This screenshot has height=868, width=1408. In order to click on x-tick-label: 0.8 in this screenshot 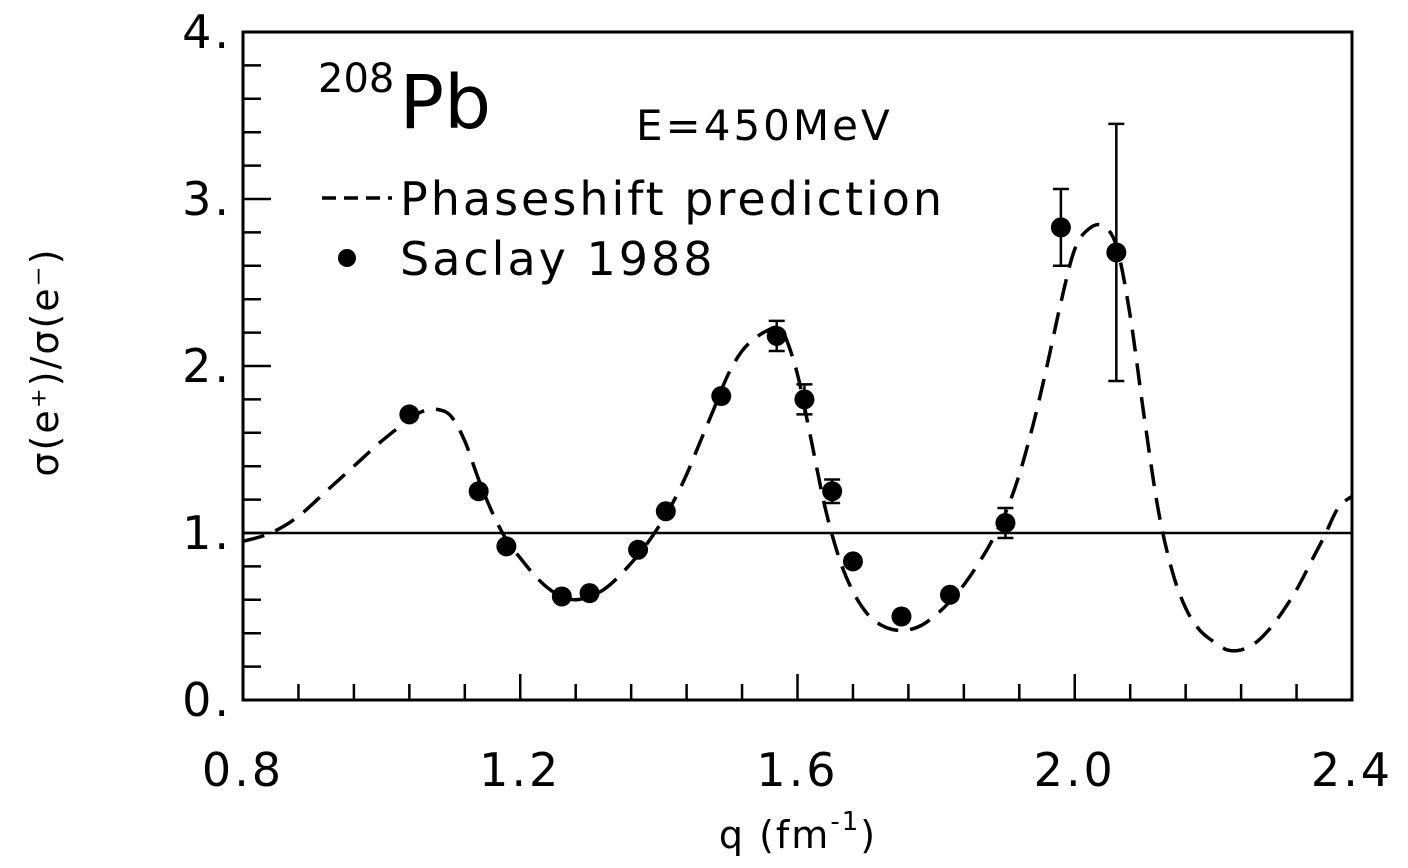, I will do `click(243, 770)`.